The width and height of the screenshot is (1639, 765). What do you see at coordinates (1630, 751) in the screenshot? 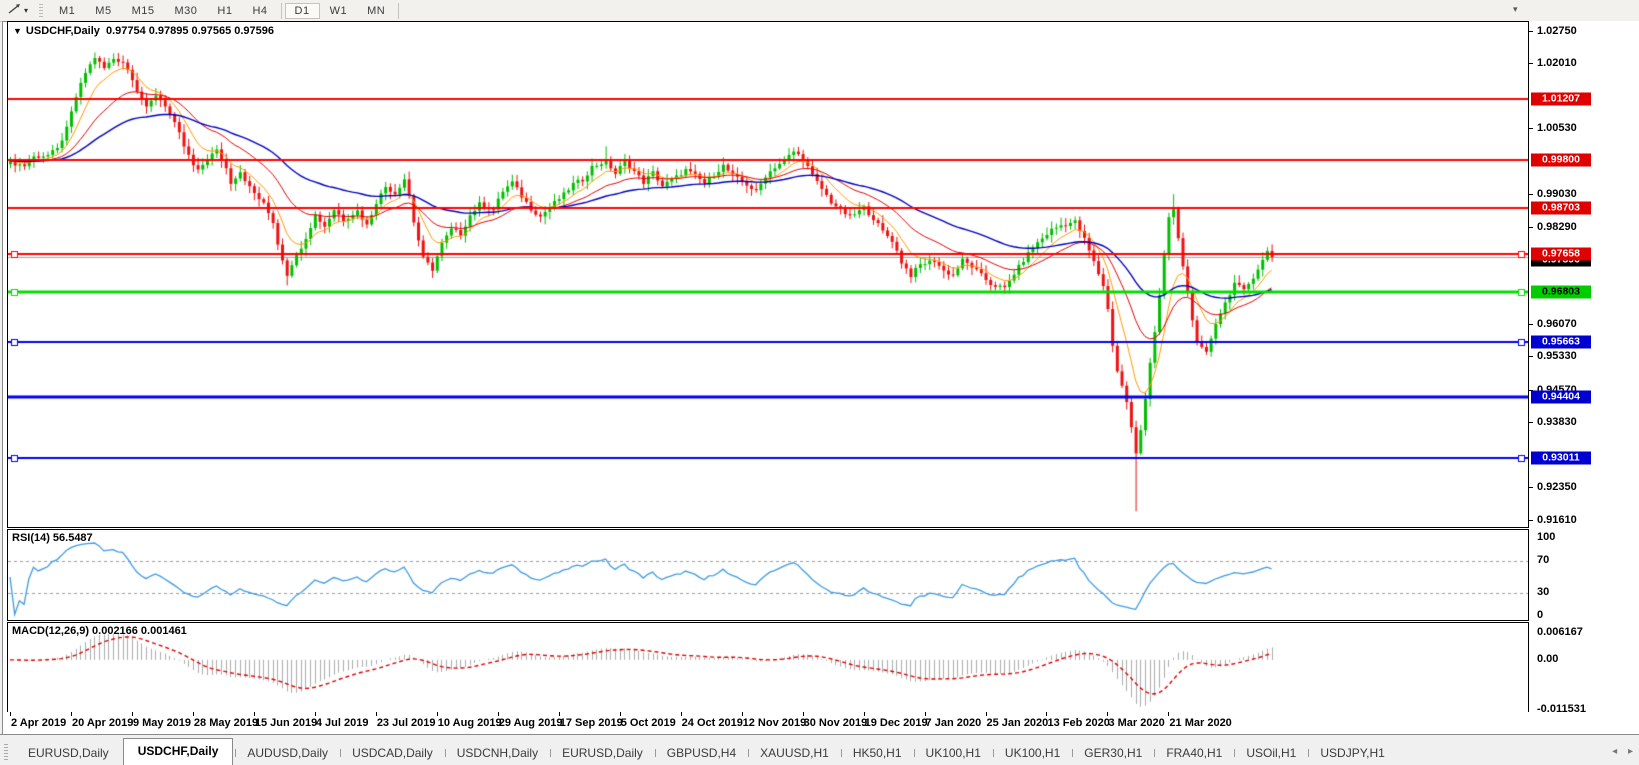
I see `tabs-scroll-right-icon: ▸` at bounding box center [1630, 751].